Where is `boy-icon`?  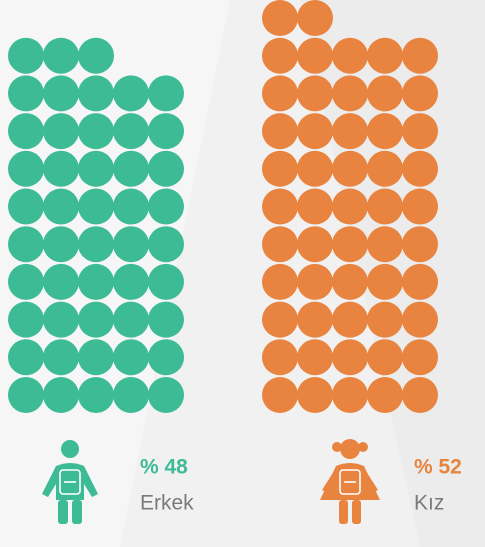 boy-icon is located at coordinates (70, 482).